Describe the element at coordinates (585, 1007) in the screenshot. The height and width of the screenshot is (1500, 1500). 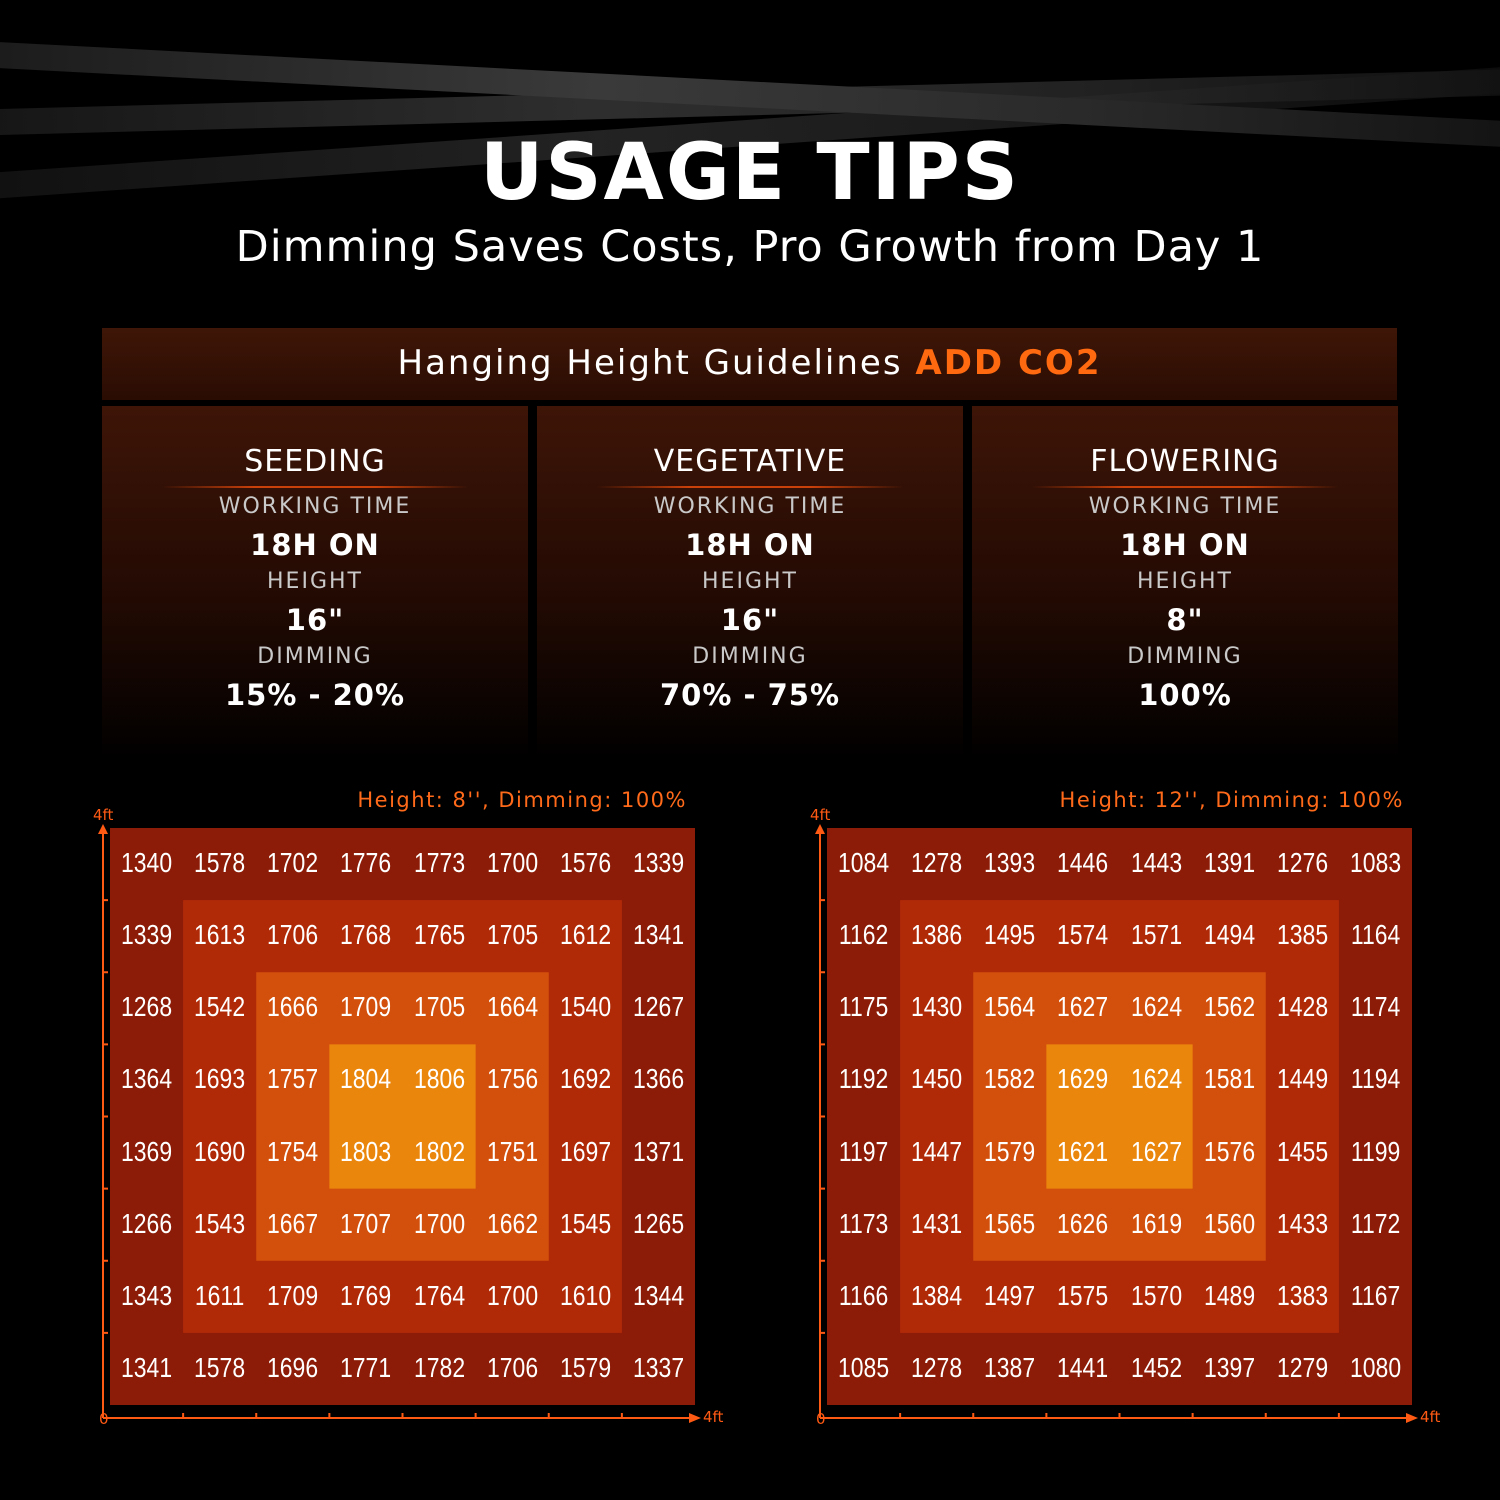
I see `ppfd-value: 1540` at that location.